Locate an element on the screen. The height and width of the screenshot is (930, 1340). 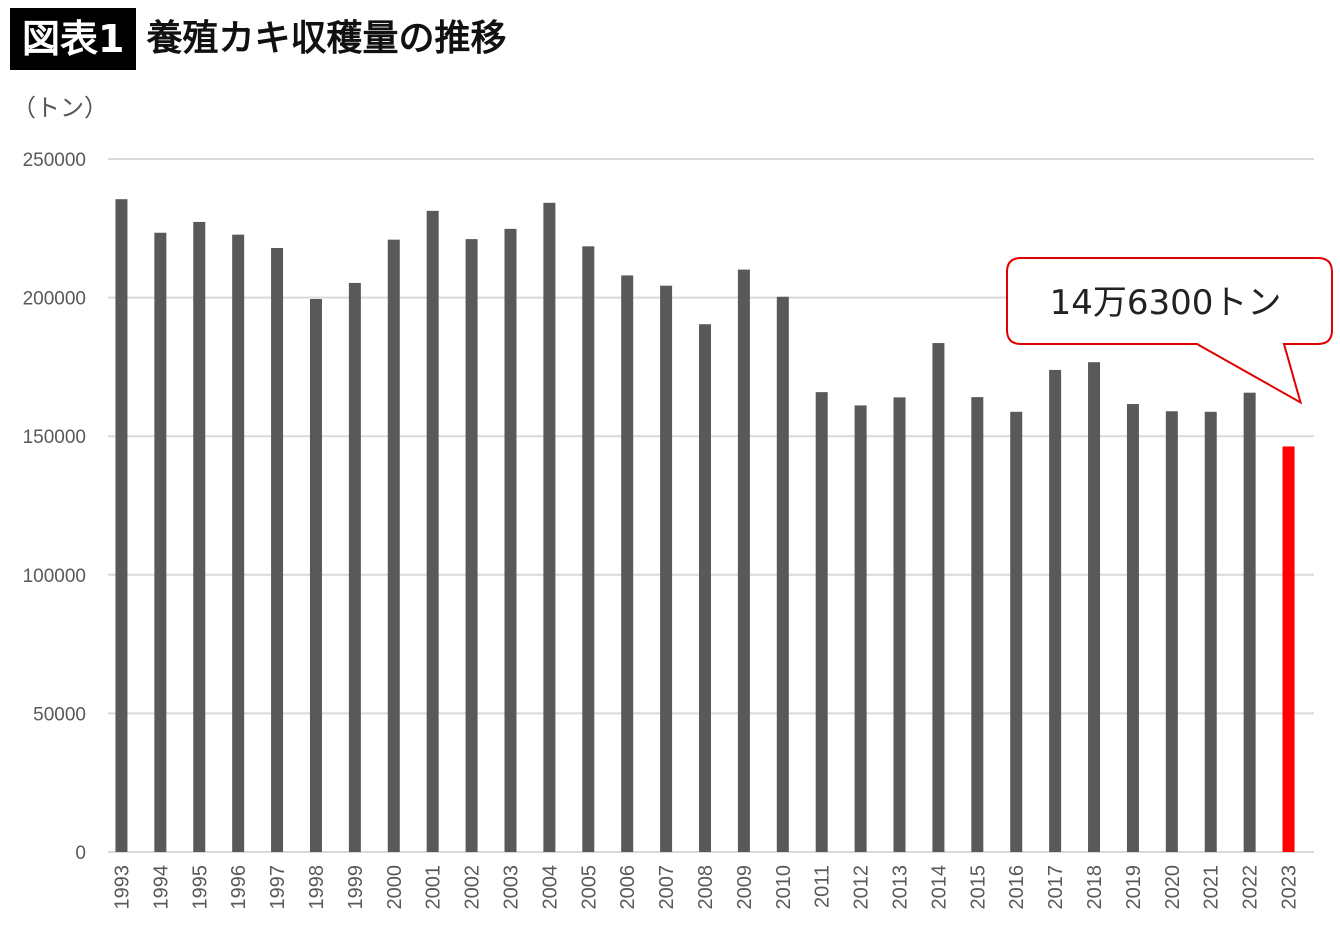
x-tick-label: 2017 is located at coordinates (1056, 887).